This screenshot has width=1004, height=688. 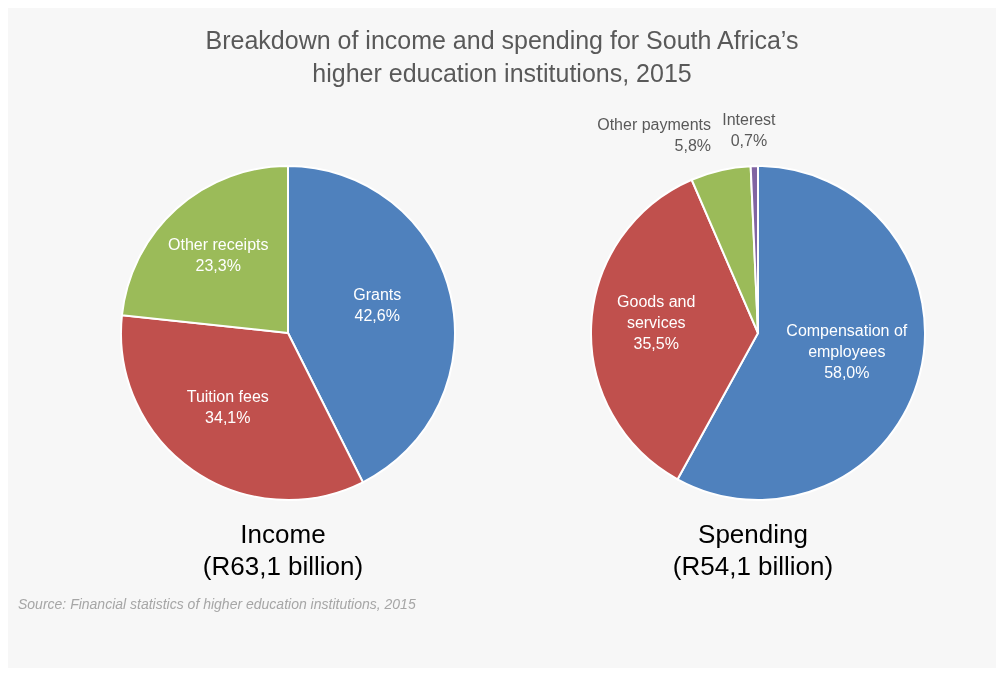 I want to click on slice-label: Interest, so click(x=749, y=120).